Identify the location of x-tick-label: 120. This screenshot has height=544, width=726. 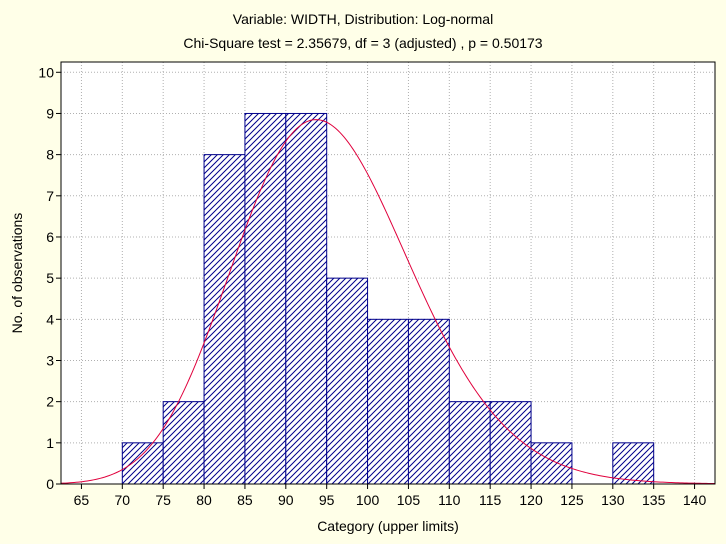
(531, 500).